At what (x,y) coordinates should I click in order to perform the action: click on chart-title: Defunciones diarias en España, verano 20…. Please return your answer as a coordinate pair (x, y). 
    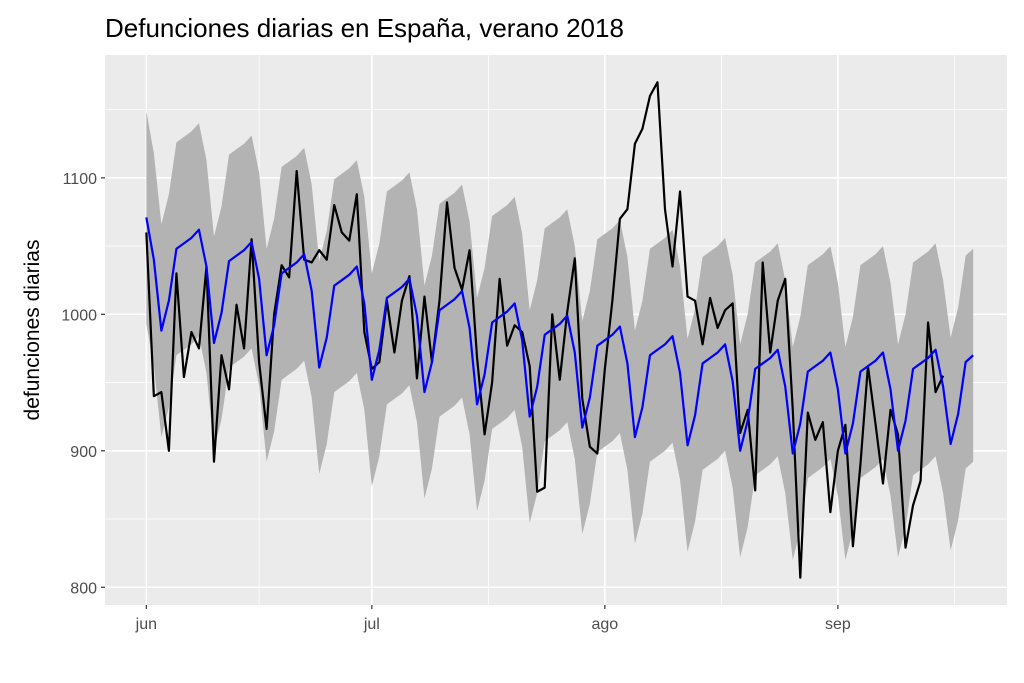
    Looking at the image, I should click on (364, 28).